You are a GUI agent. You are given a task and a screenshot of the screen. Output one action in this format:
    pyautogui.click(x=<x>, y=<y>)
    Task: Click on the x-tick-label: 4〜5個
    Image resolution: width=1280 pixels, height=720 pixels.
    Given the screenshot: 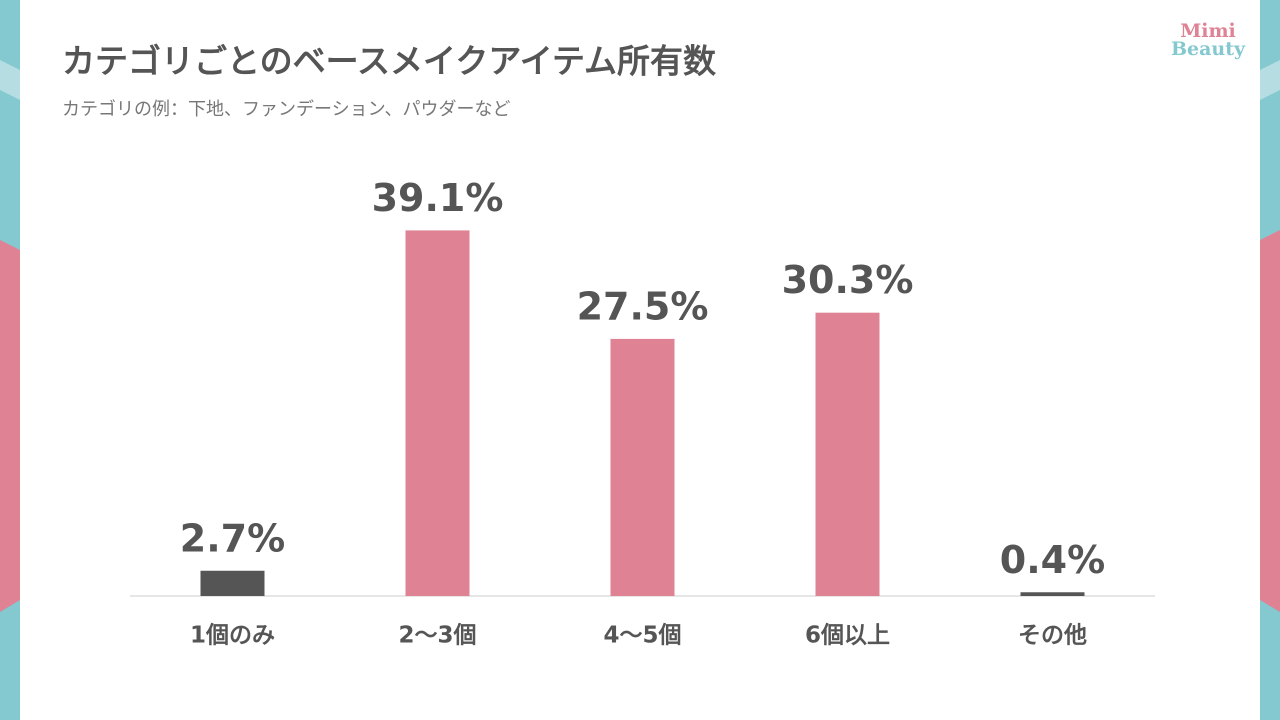 What is the action you would take?
    pyautogui.click(x=642, y=636)
    